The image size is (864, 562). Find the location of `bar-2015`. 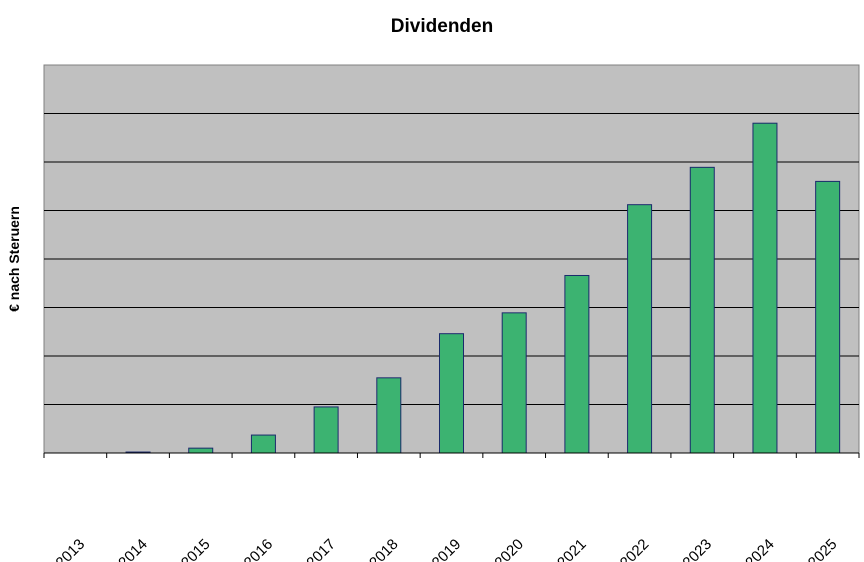

bar-2015 is located at coordinates (201, 450).